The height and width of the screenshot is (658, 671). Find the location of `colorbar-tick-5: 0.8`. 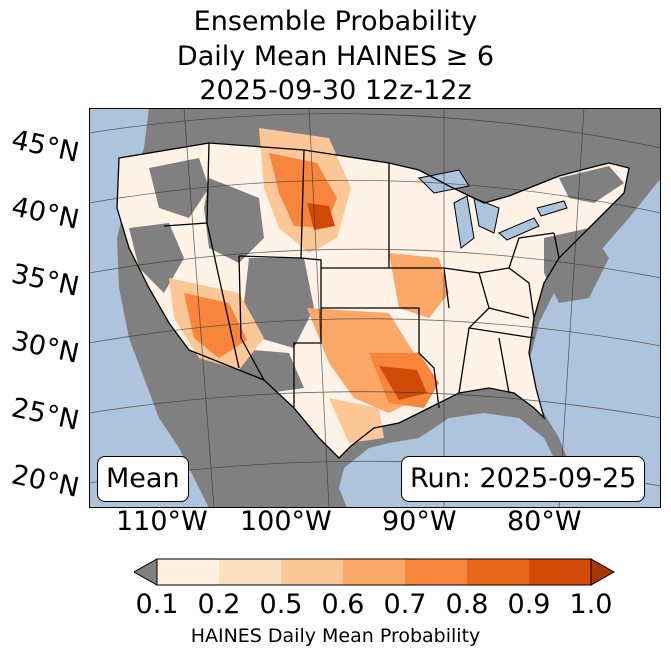

colorbar-tick-5: 0.8 is located at coordinates (467, 604).